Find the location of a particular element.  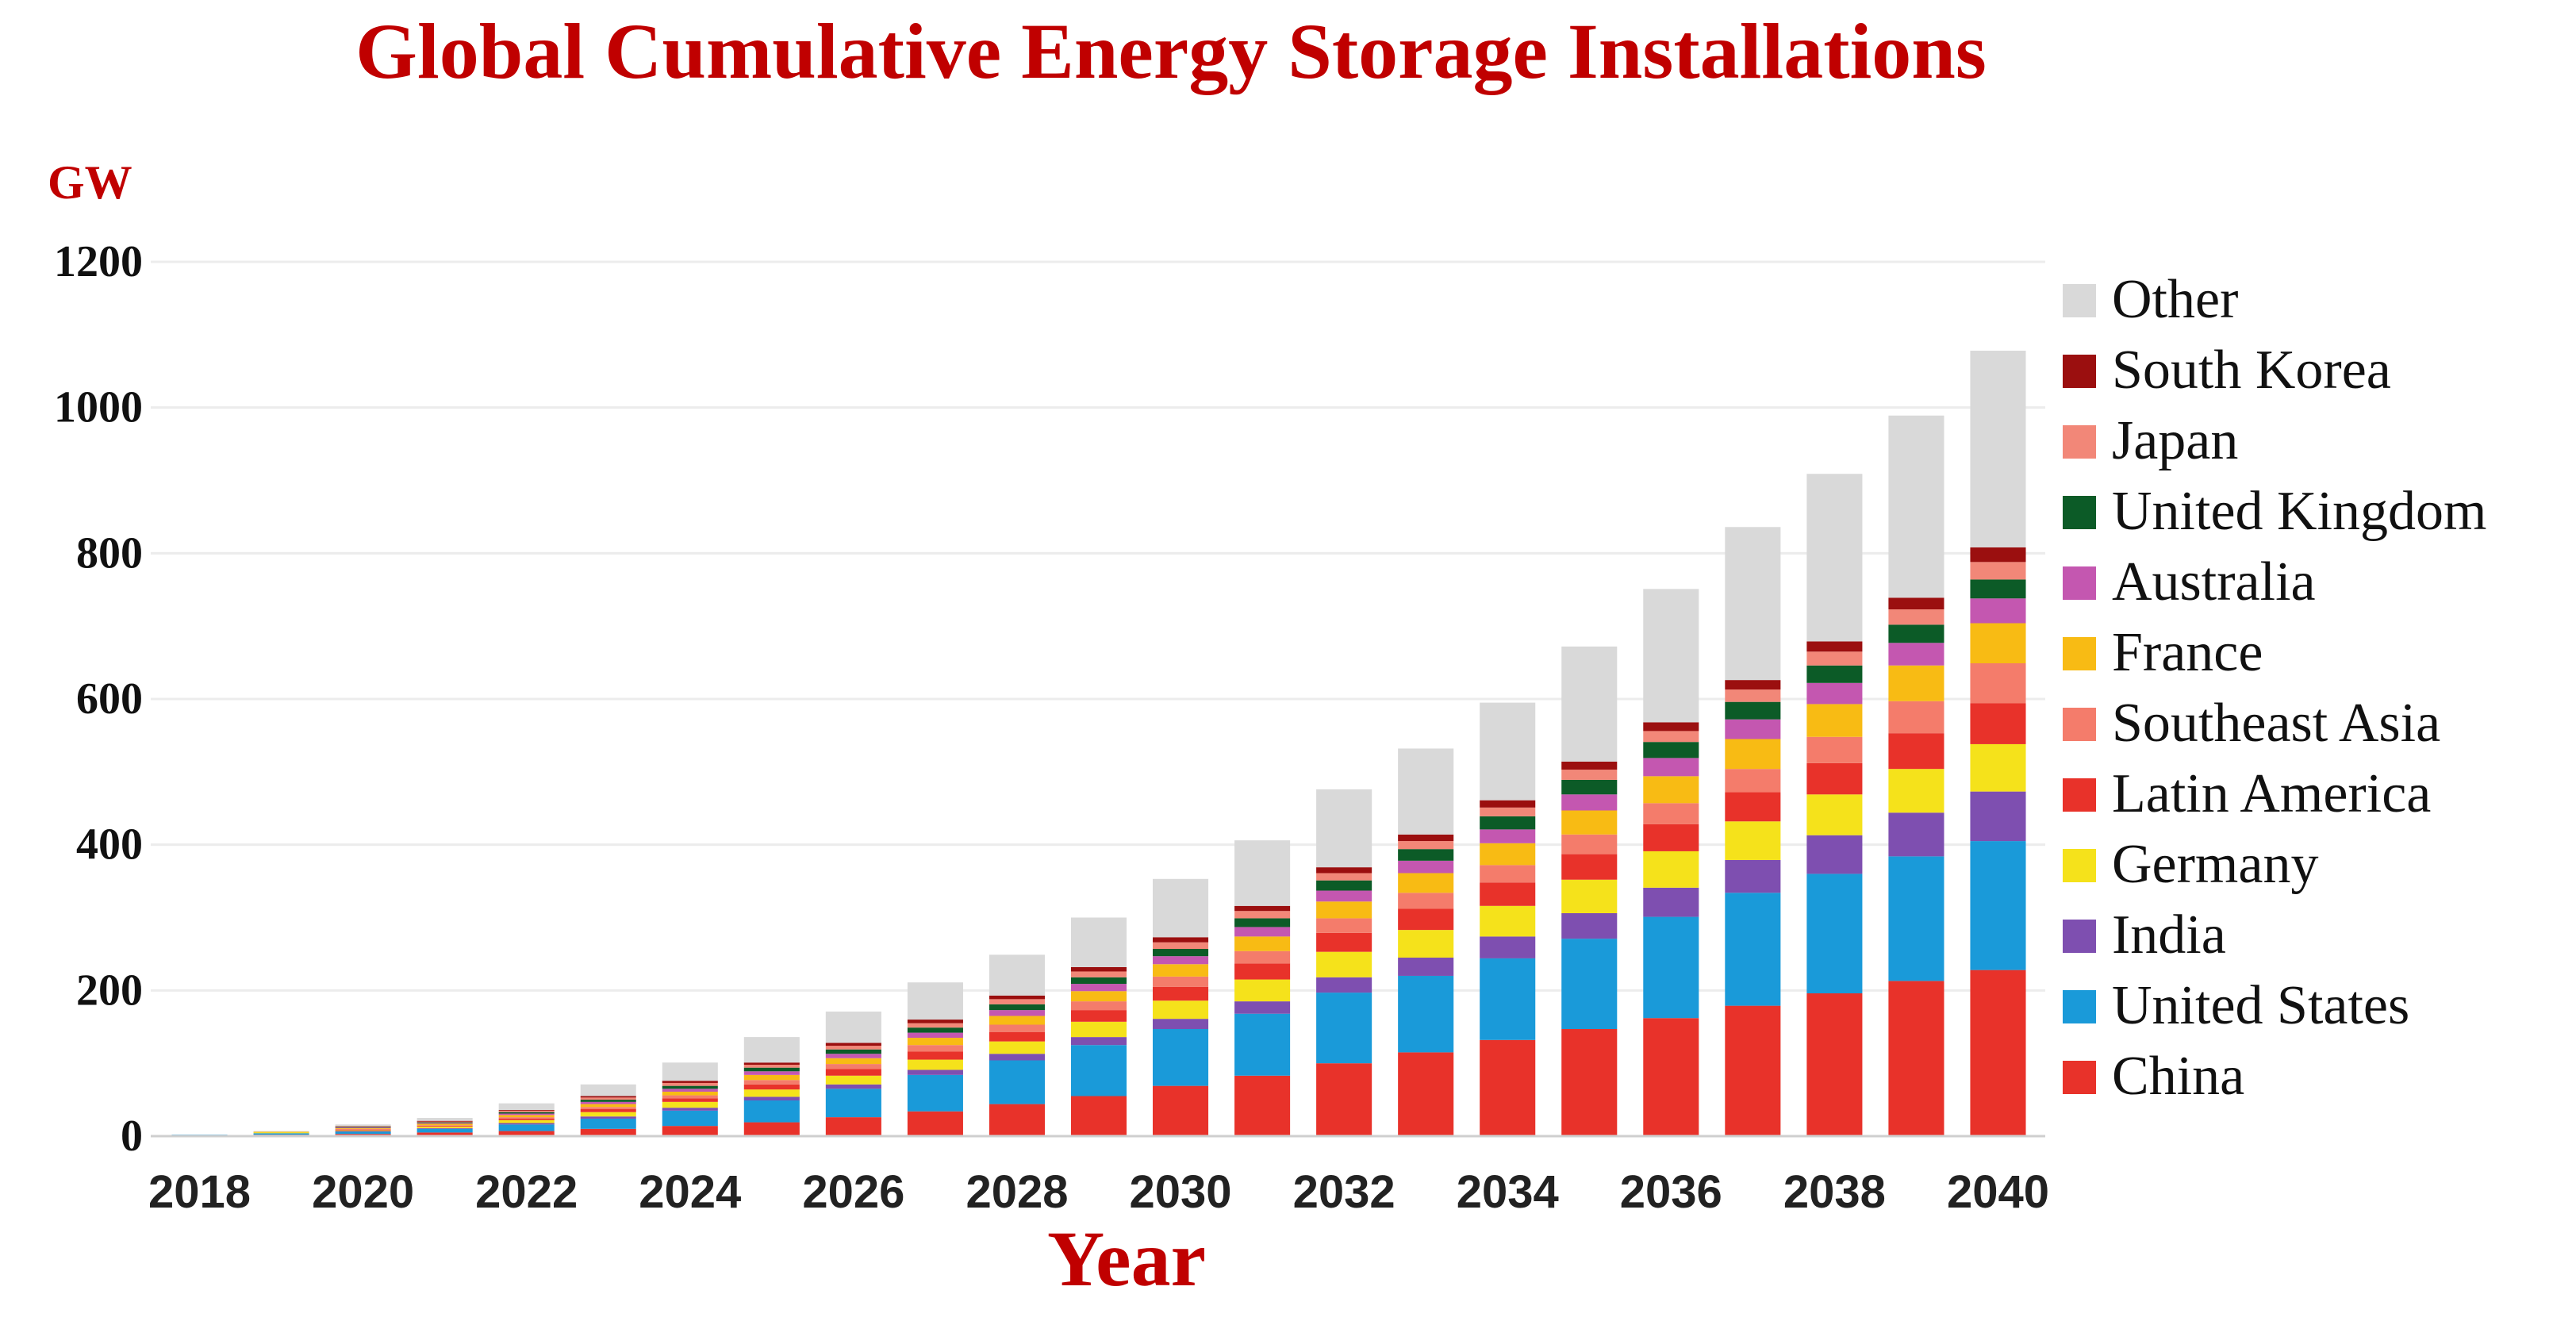

bar-segment-australia-2025 is located at coordinates (771, 1073).